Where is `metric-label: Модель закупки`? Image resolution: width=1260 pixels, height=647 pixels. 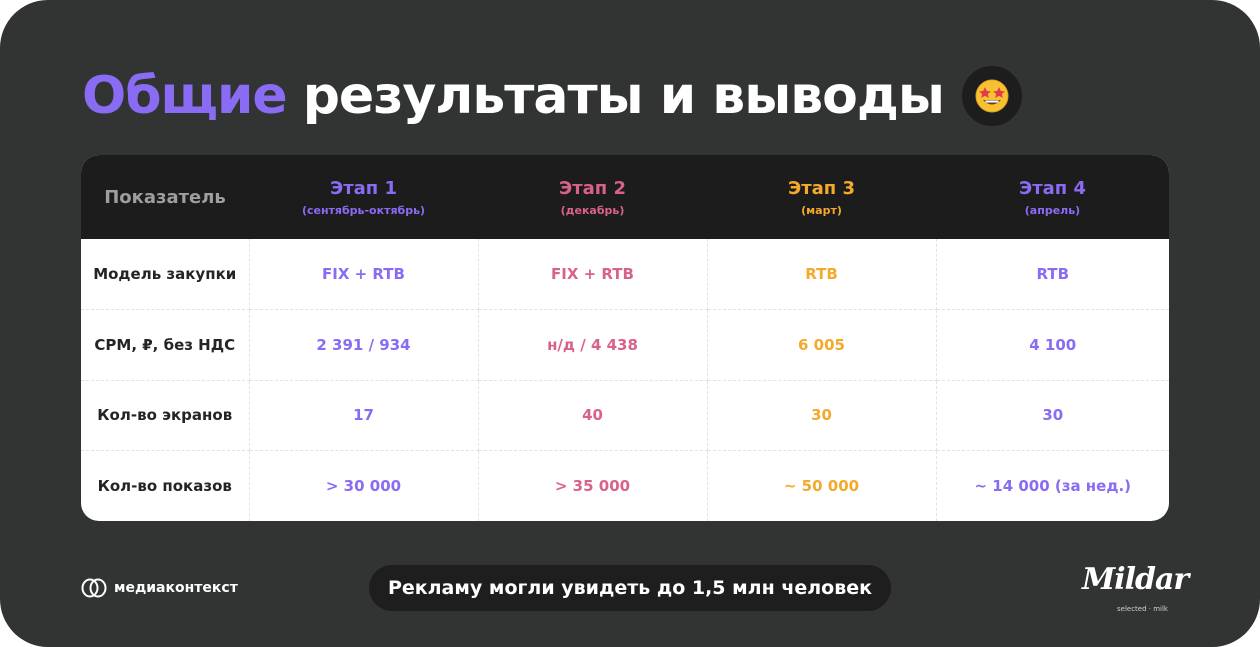 metric-label: Модель закупки is located at coordinates (165, 274).